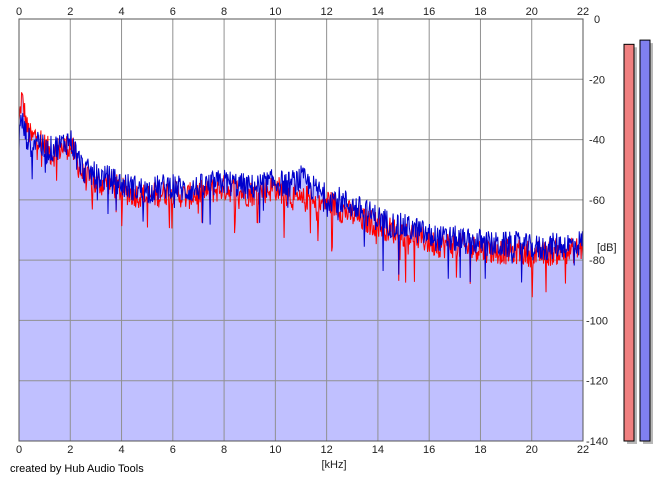  What do you see at coordinates (645, 240) in the screenshot?
I see `level-meter-right` at bounding box center [645, 240].